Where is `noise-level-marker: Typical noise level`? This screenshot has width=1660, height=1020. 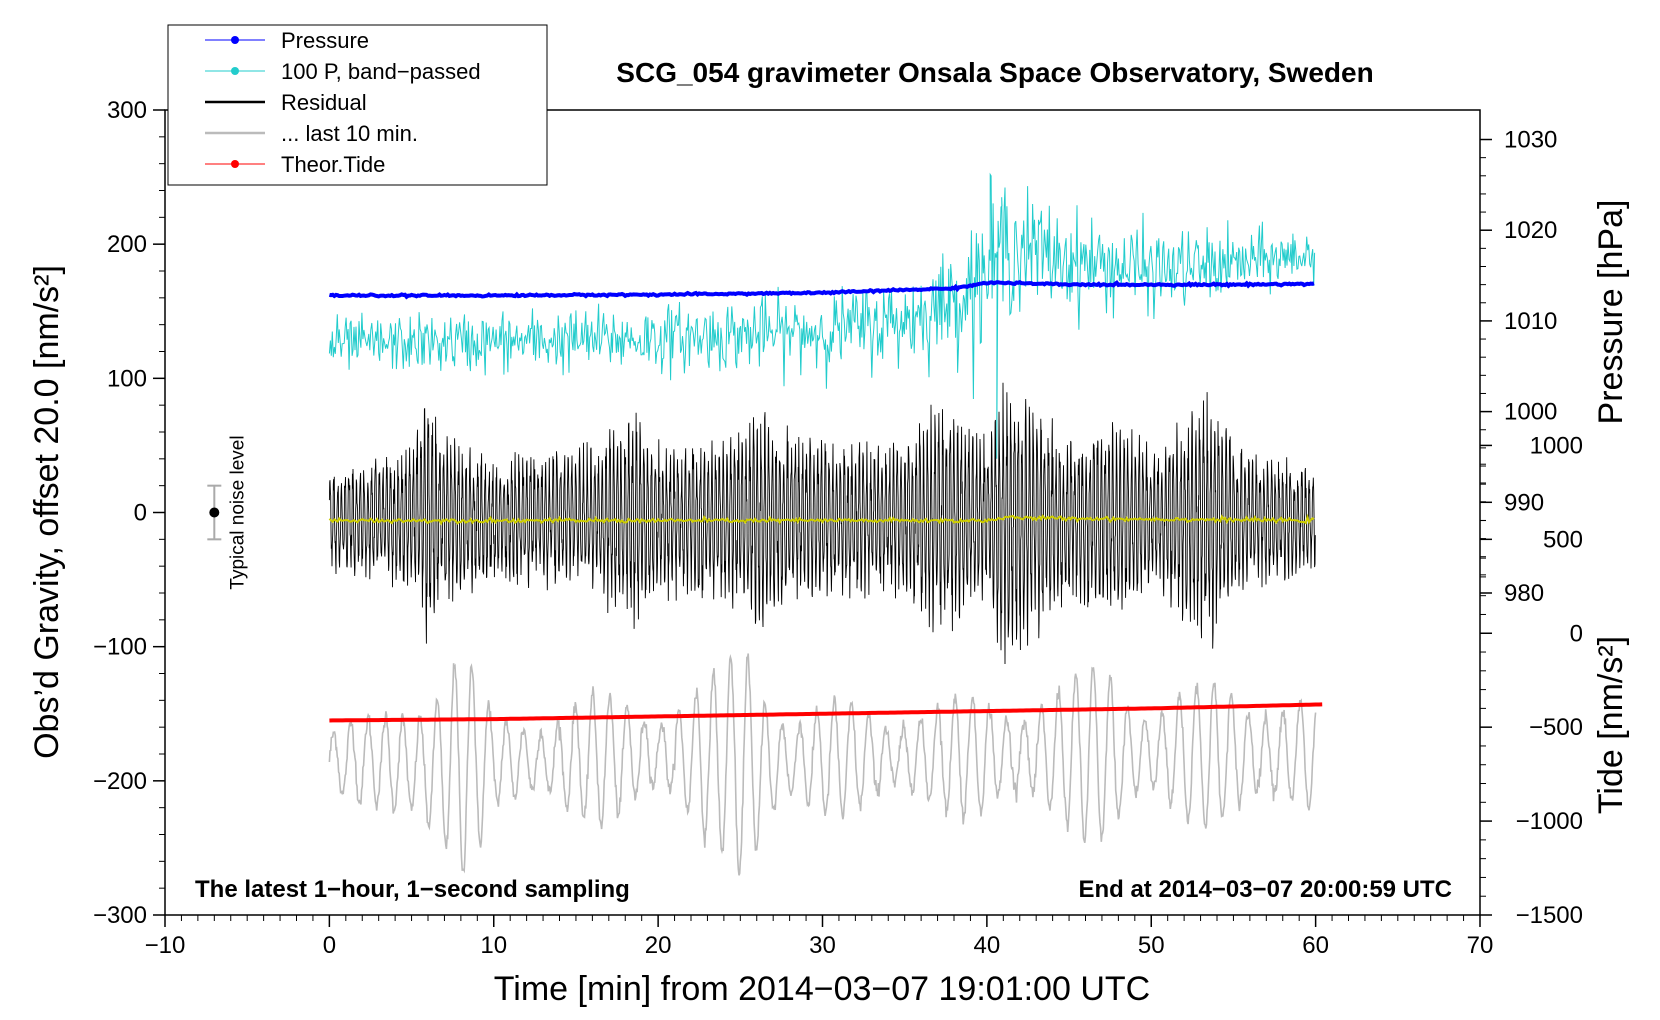
noise-level-marker: Typical noise level is located at coordinates (227, 512).